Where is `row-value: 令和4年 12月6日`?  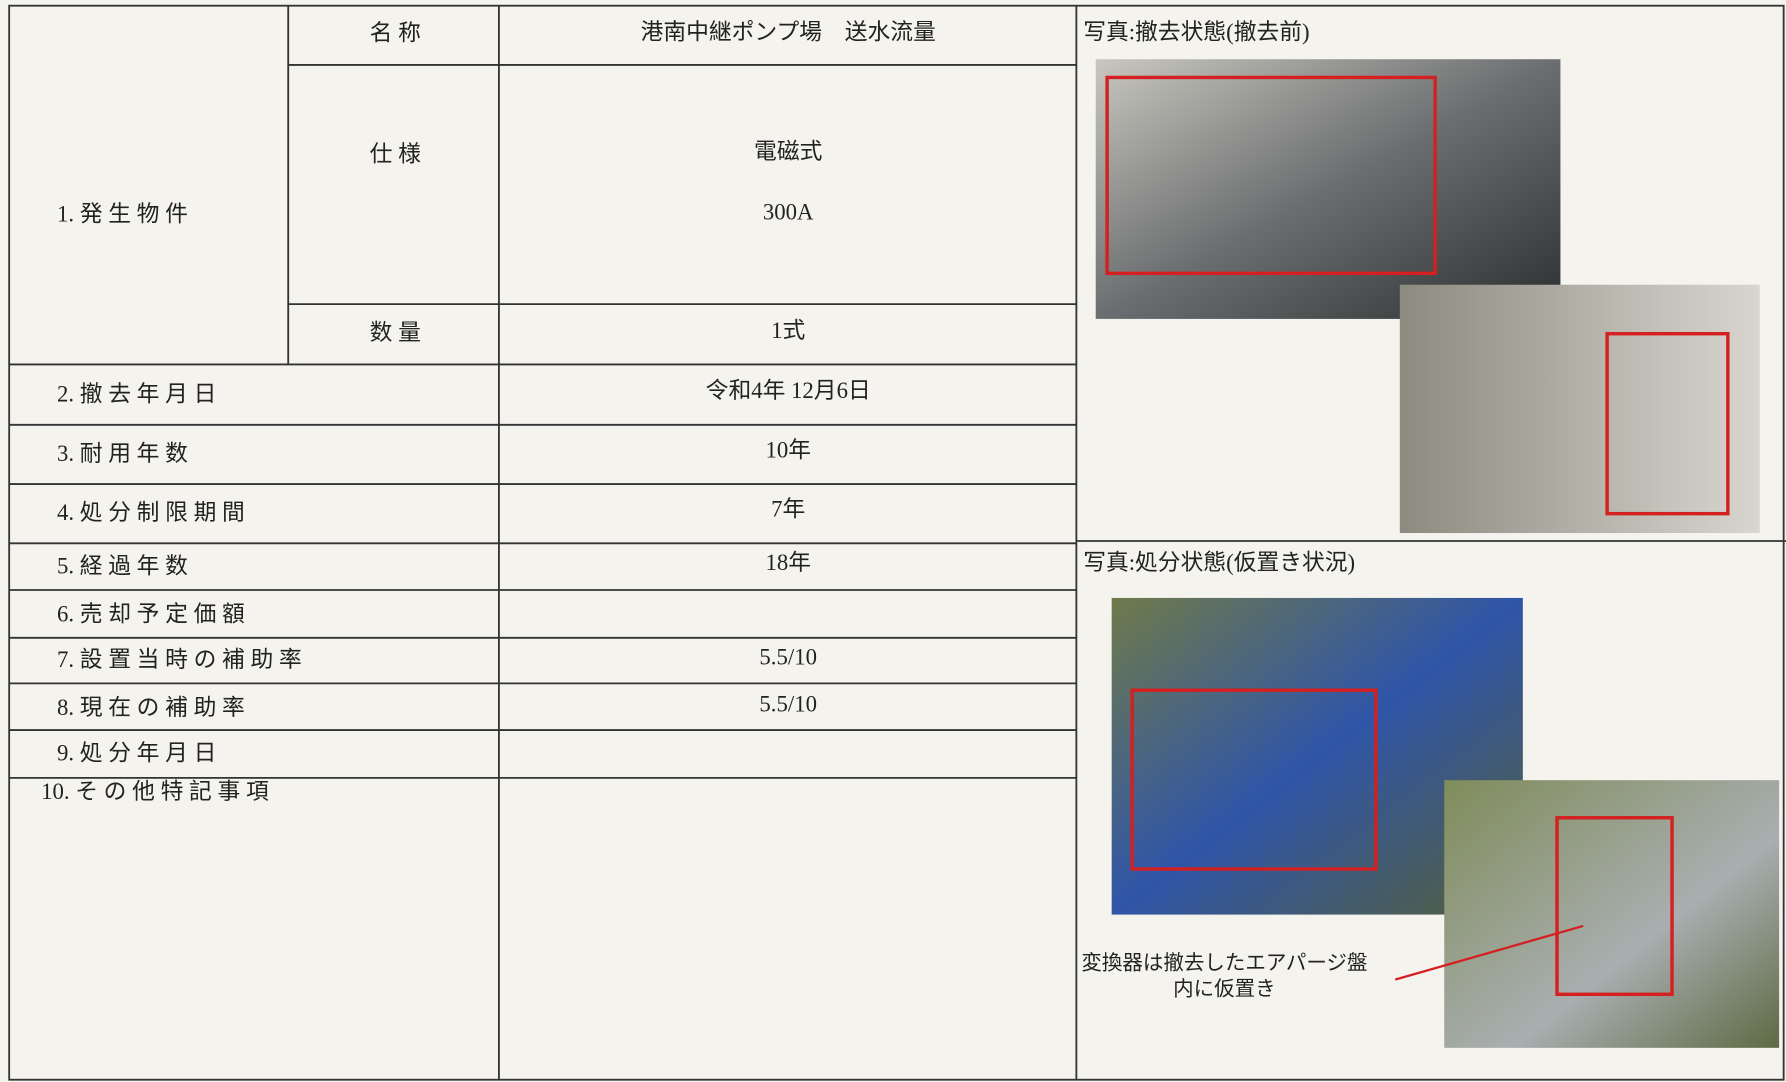 row-value: 令和4年 12月6日 is located at coordinates (788, 390).